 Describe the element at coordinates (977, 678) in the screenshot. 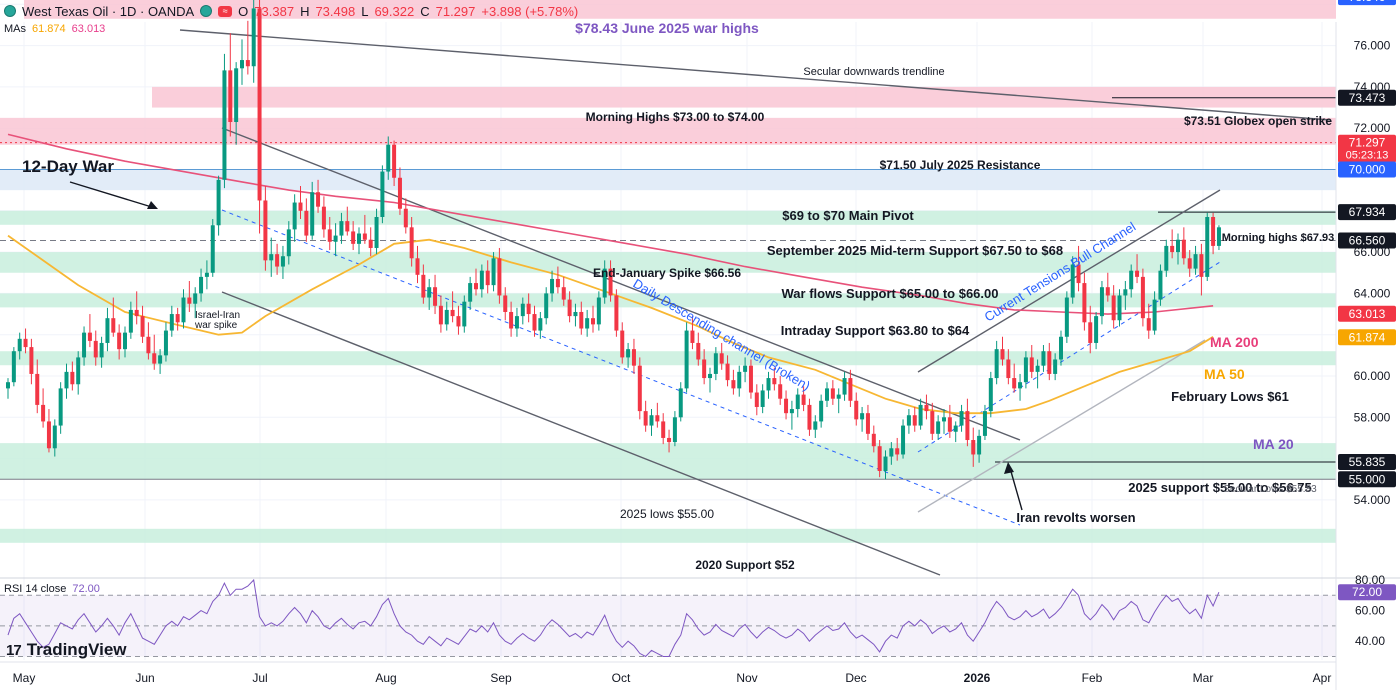

I see `x-tick-label: 2026` at that location.